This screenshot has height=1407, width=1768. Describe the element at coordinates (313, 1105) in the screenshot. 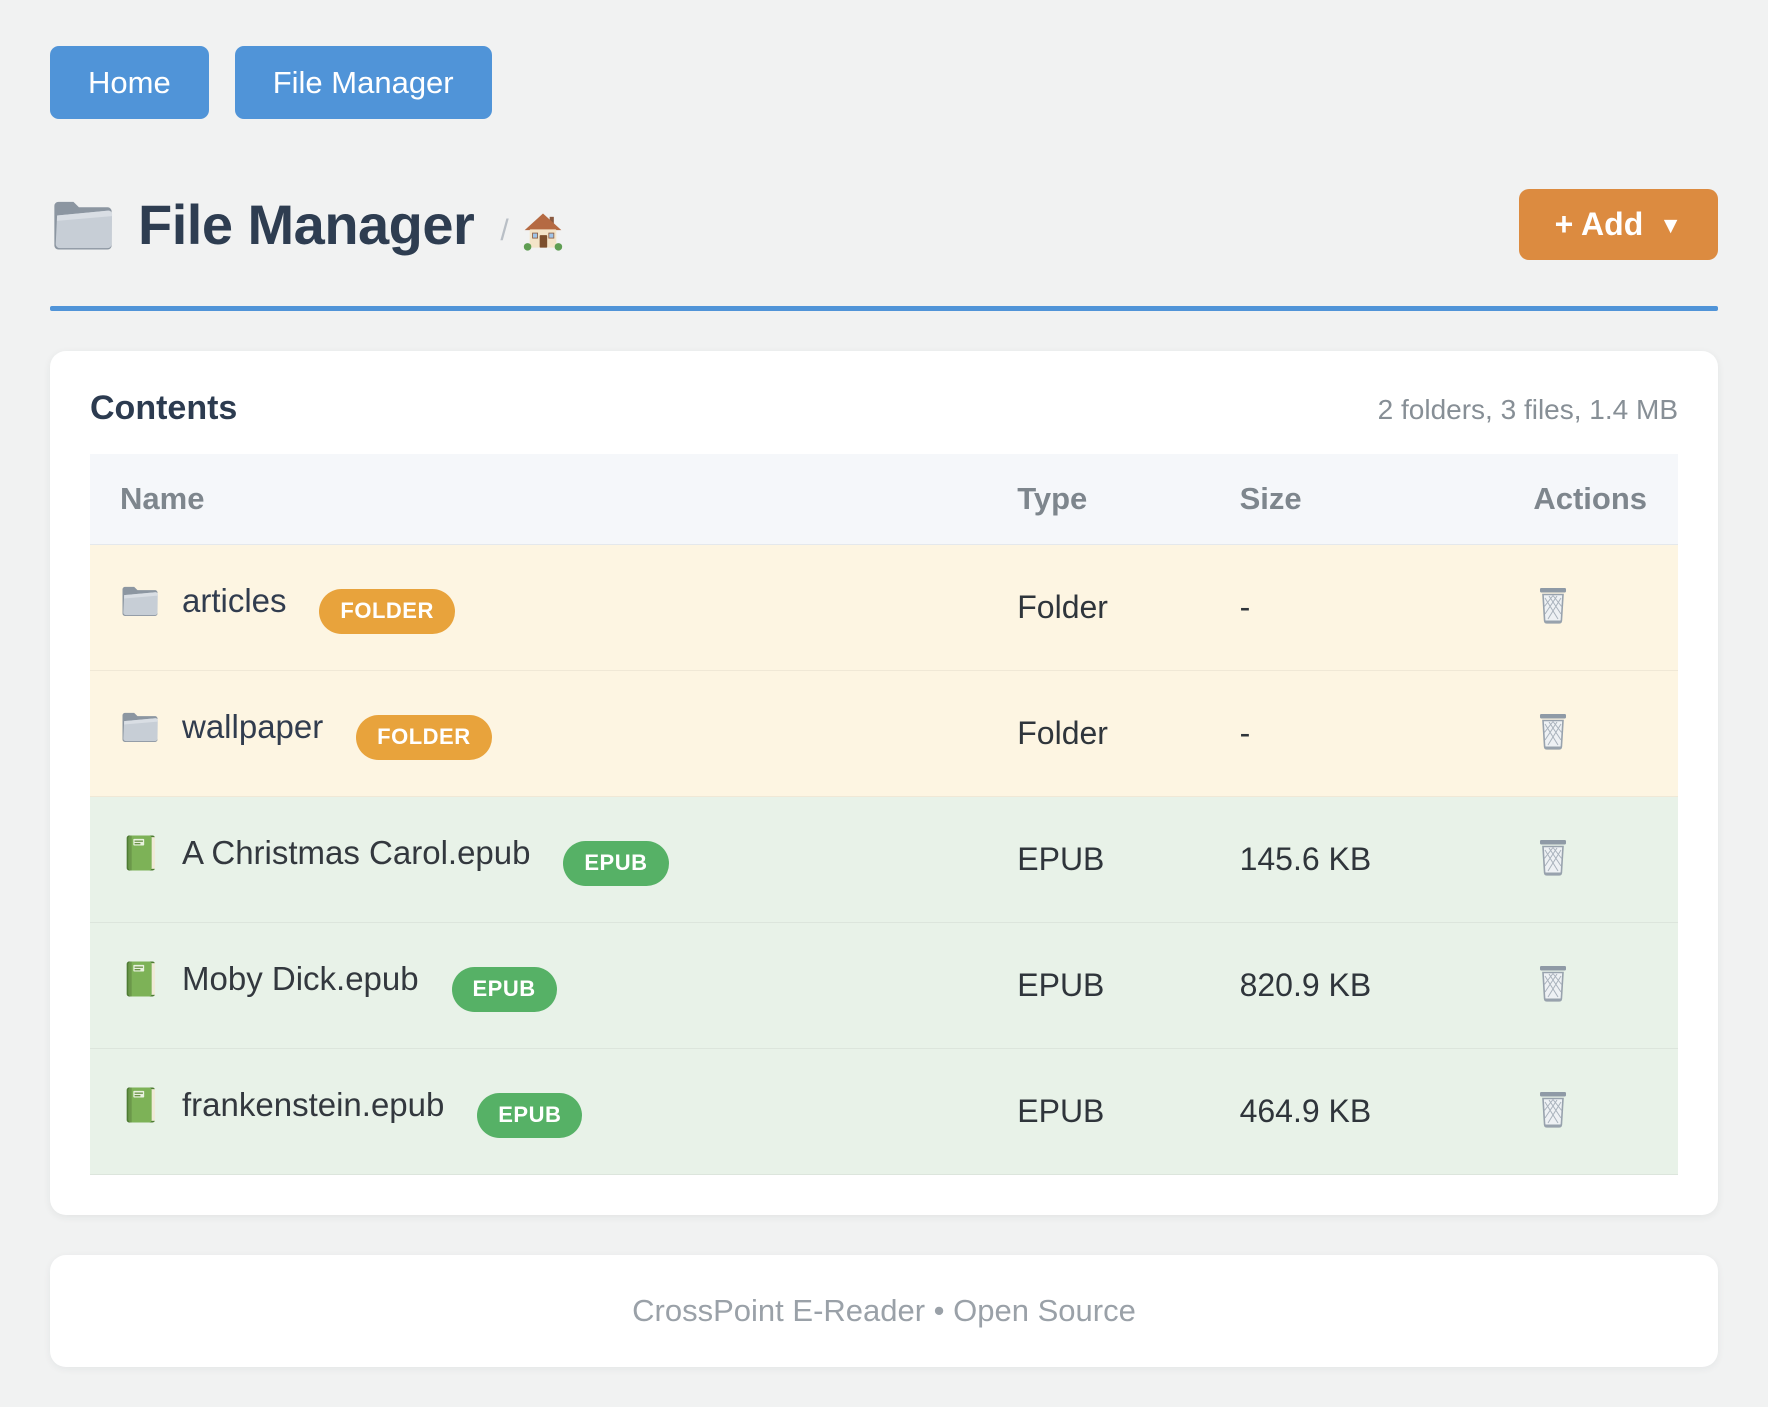

I see `item-name: frankenstein.epub` at that location.